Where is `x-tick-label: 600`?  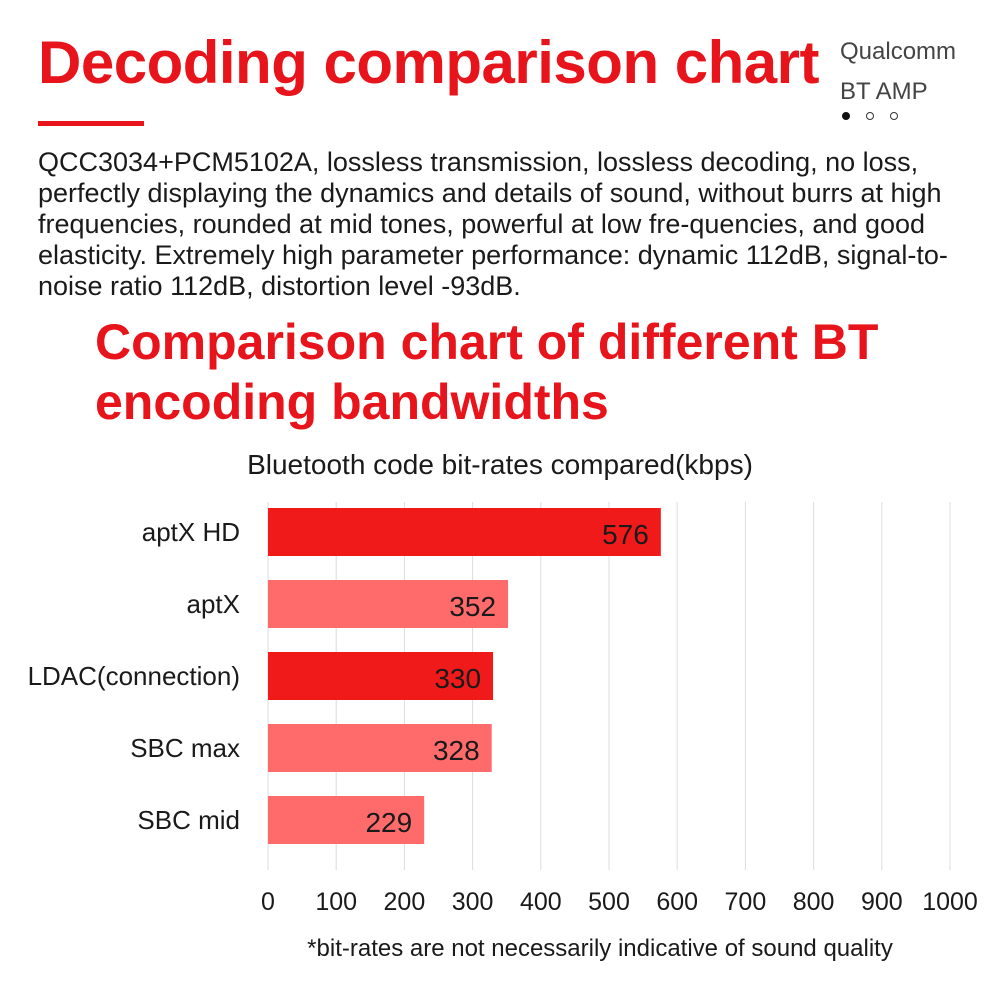 x-tick-label: 600 is located at coordinates (677, 902).